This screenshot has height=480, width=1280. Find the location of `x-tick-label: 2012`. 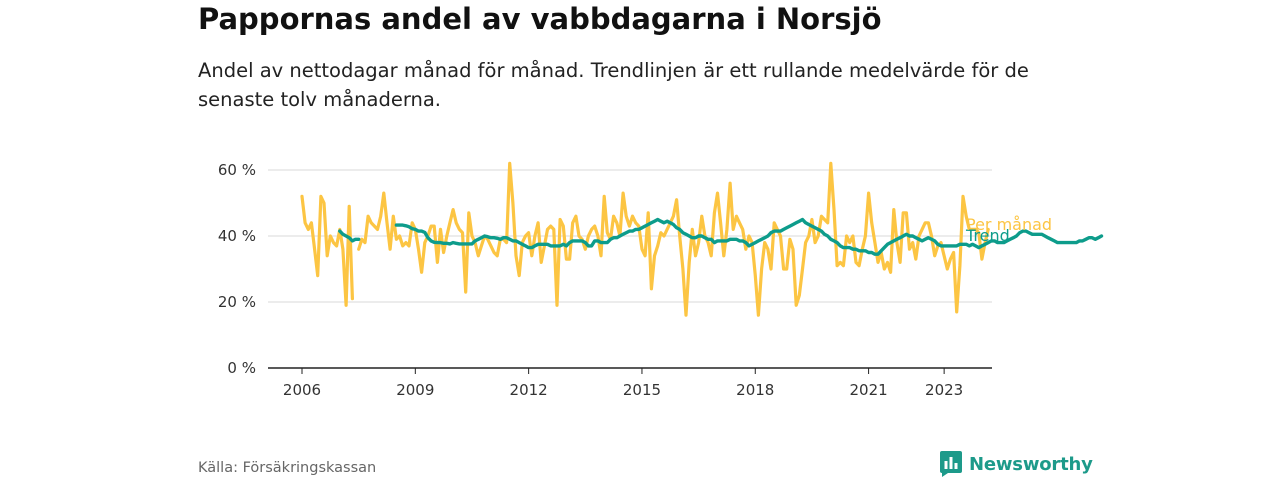

x-tick-label: 2012 is located at coordinates (529, 390).